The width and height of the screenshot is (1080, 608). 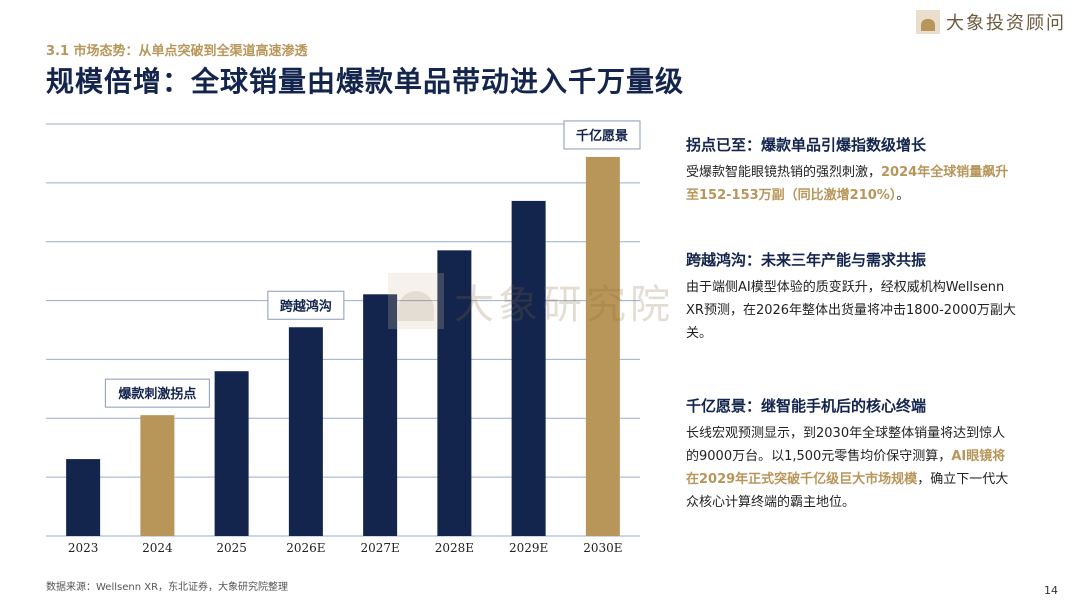 I want to click on watermark-logo-icon, so click(x=416, y=301).